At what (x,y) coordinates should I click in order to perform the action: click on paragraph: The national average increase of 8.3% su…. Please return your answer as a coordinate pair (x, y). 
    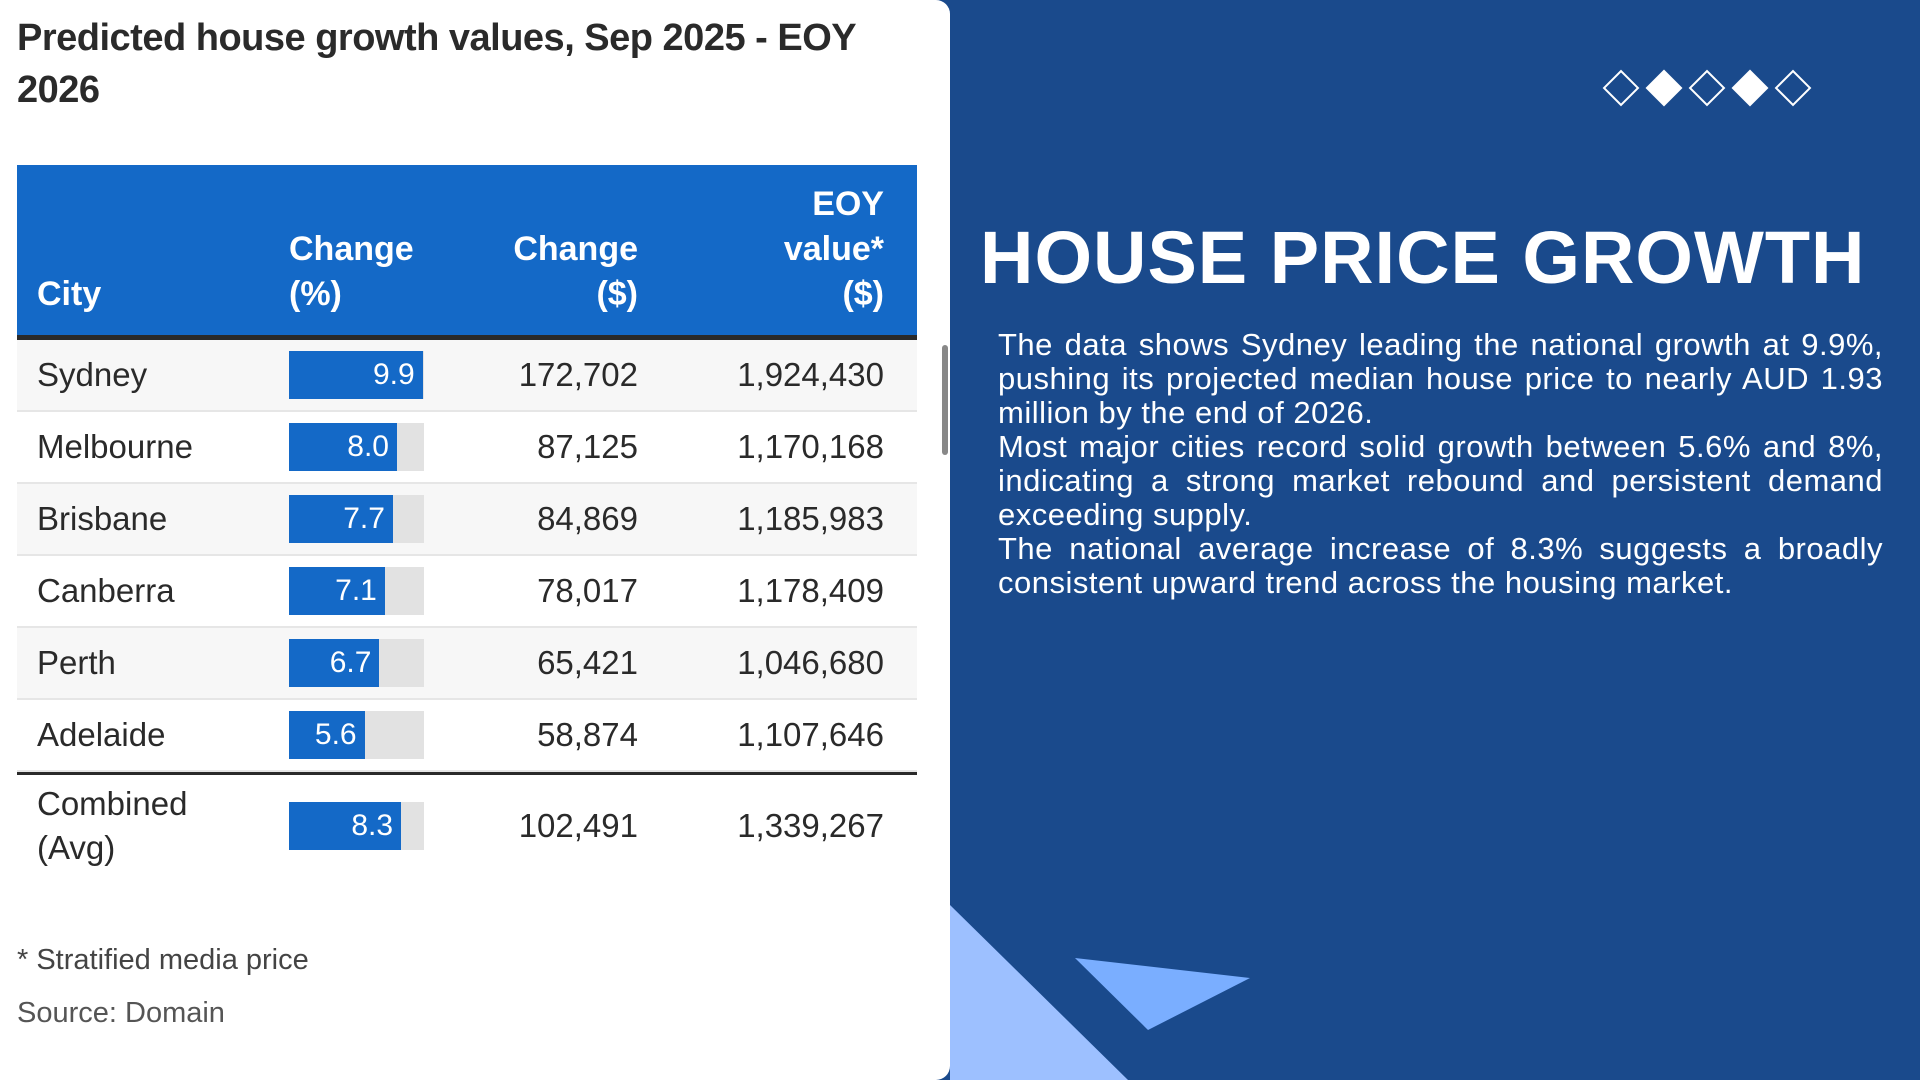
    Looking at the image, I should click on (1440, 565).